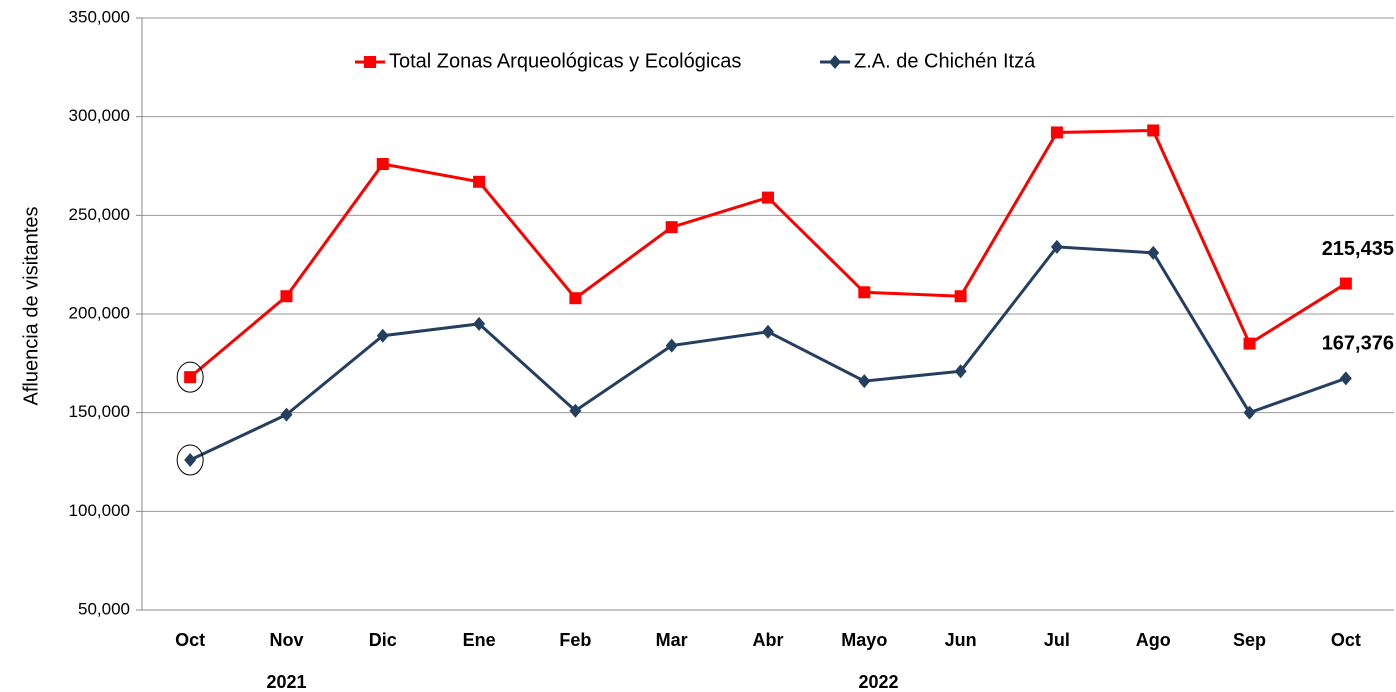 The height and width of the screenshot is (692, 1396). Describe the element at coordinates (286, 682) in the screenshot. I see `year-label: 2021` at that location.